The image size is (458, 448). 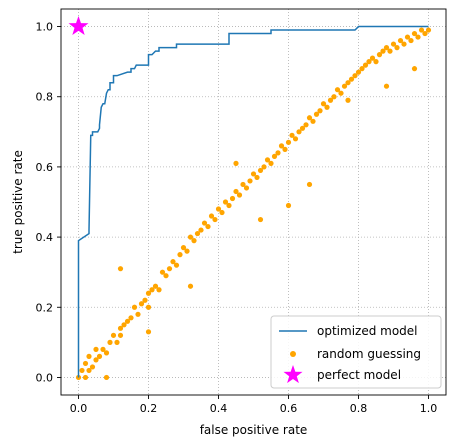 What do you see at coordinates (429, 408) in the screenshot?
I see `x-tick-label: 1.0` at bounding box center [429, 408].